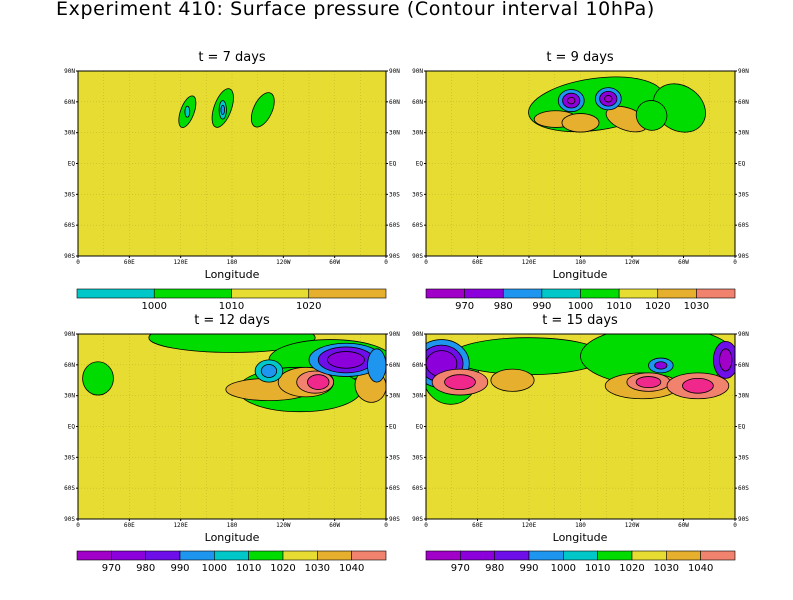  I want to click on y-tick-label-left: 90S, so click(417, 519).